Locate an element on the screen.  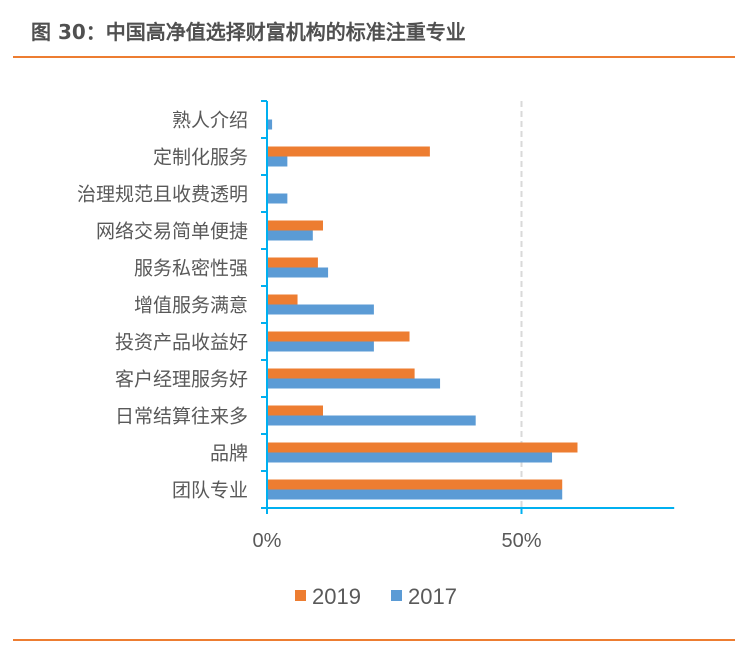
category-label: 定制化服务 is located at coordinates (200, 158).